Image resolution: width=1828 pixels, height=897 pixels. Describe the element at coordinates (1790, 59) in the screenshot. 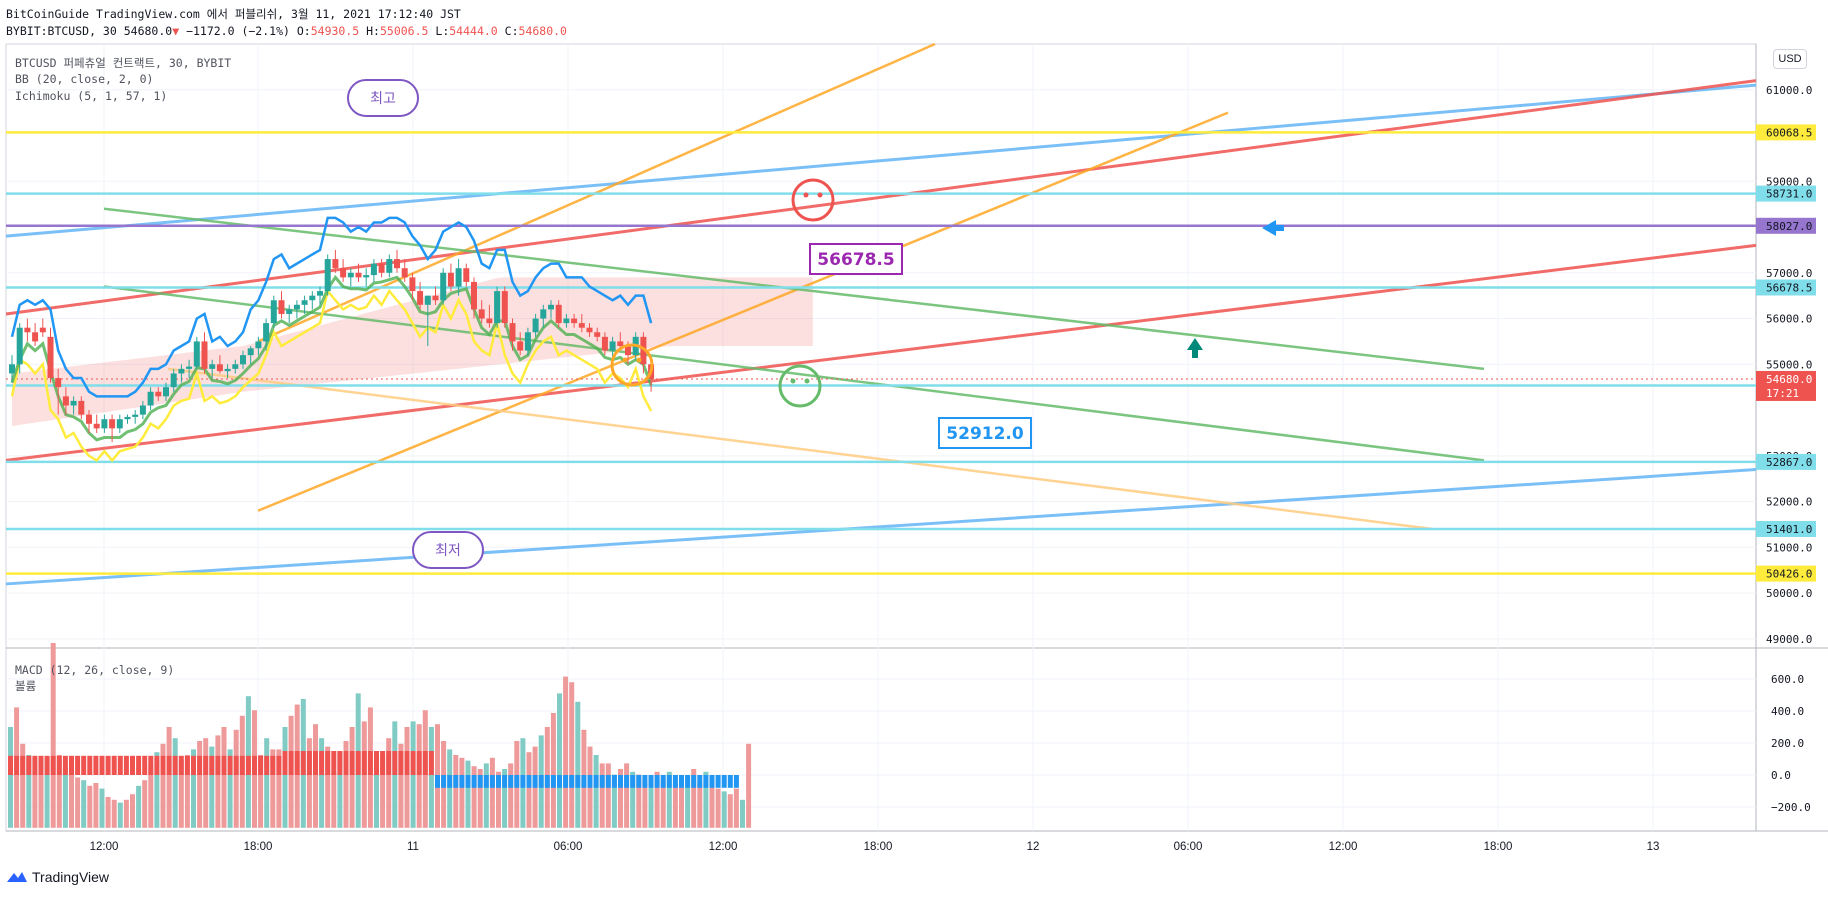

I see `currency-button: USD` at that location.